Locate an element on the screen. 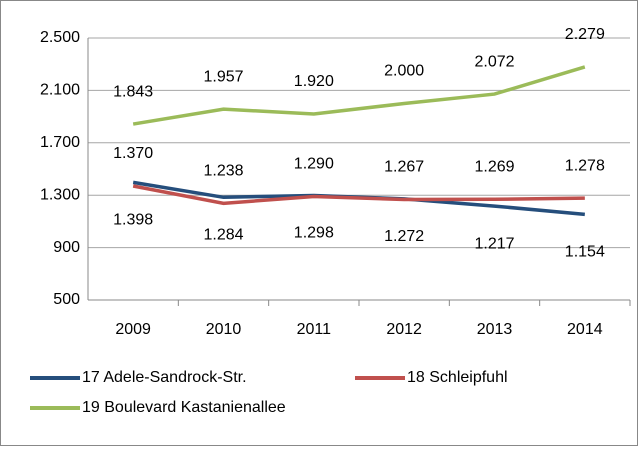 This screenshot has width=638, height=451. data-label: 1.269 is located at coordinates (494, 166).